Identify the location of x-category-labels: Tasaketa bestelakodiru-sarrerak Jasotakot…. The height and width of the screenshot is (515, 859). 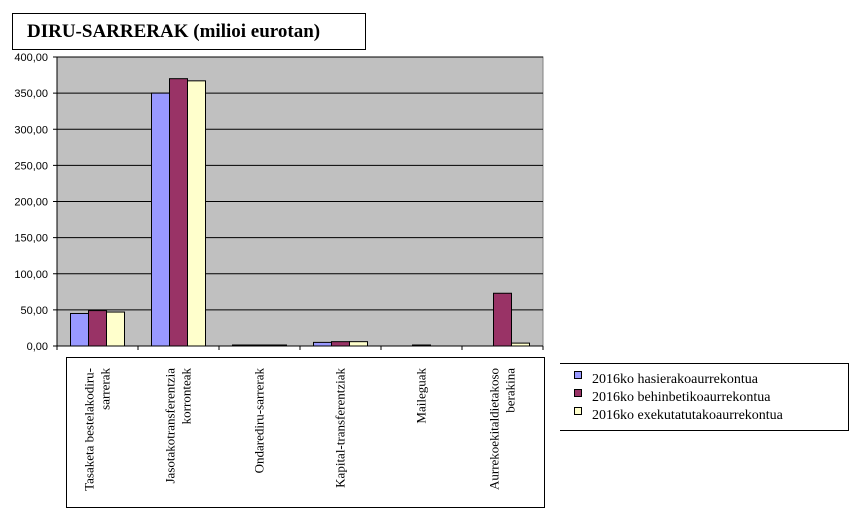
(300, 429).